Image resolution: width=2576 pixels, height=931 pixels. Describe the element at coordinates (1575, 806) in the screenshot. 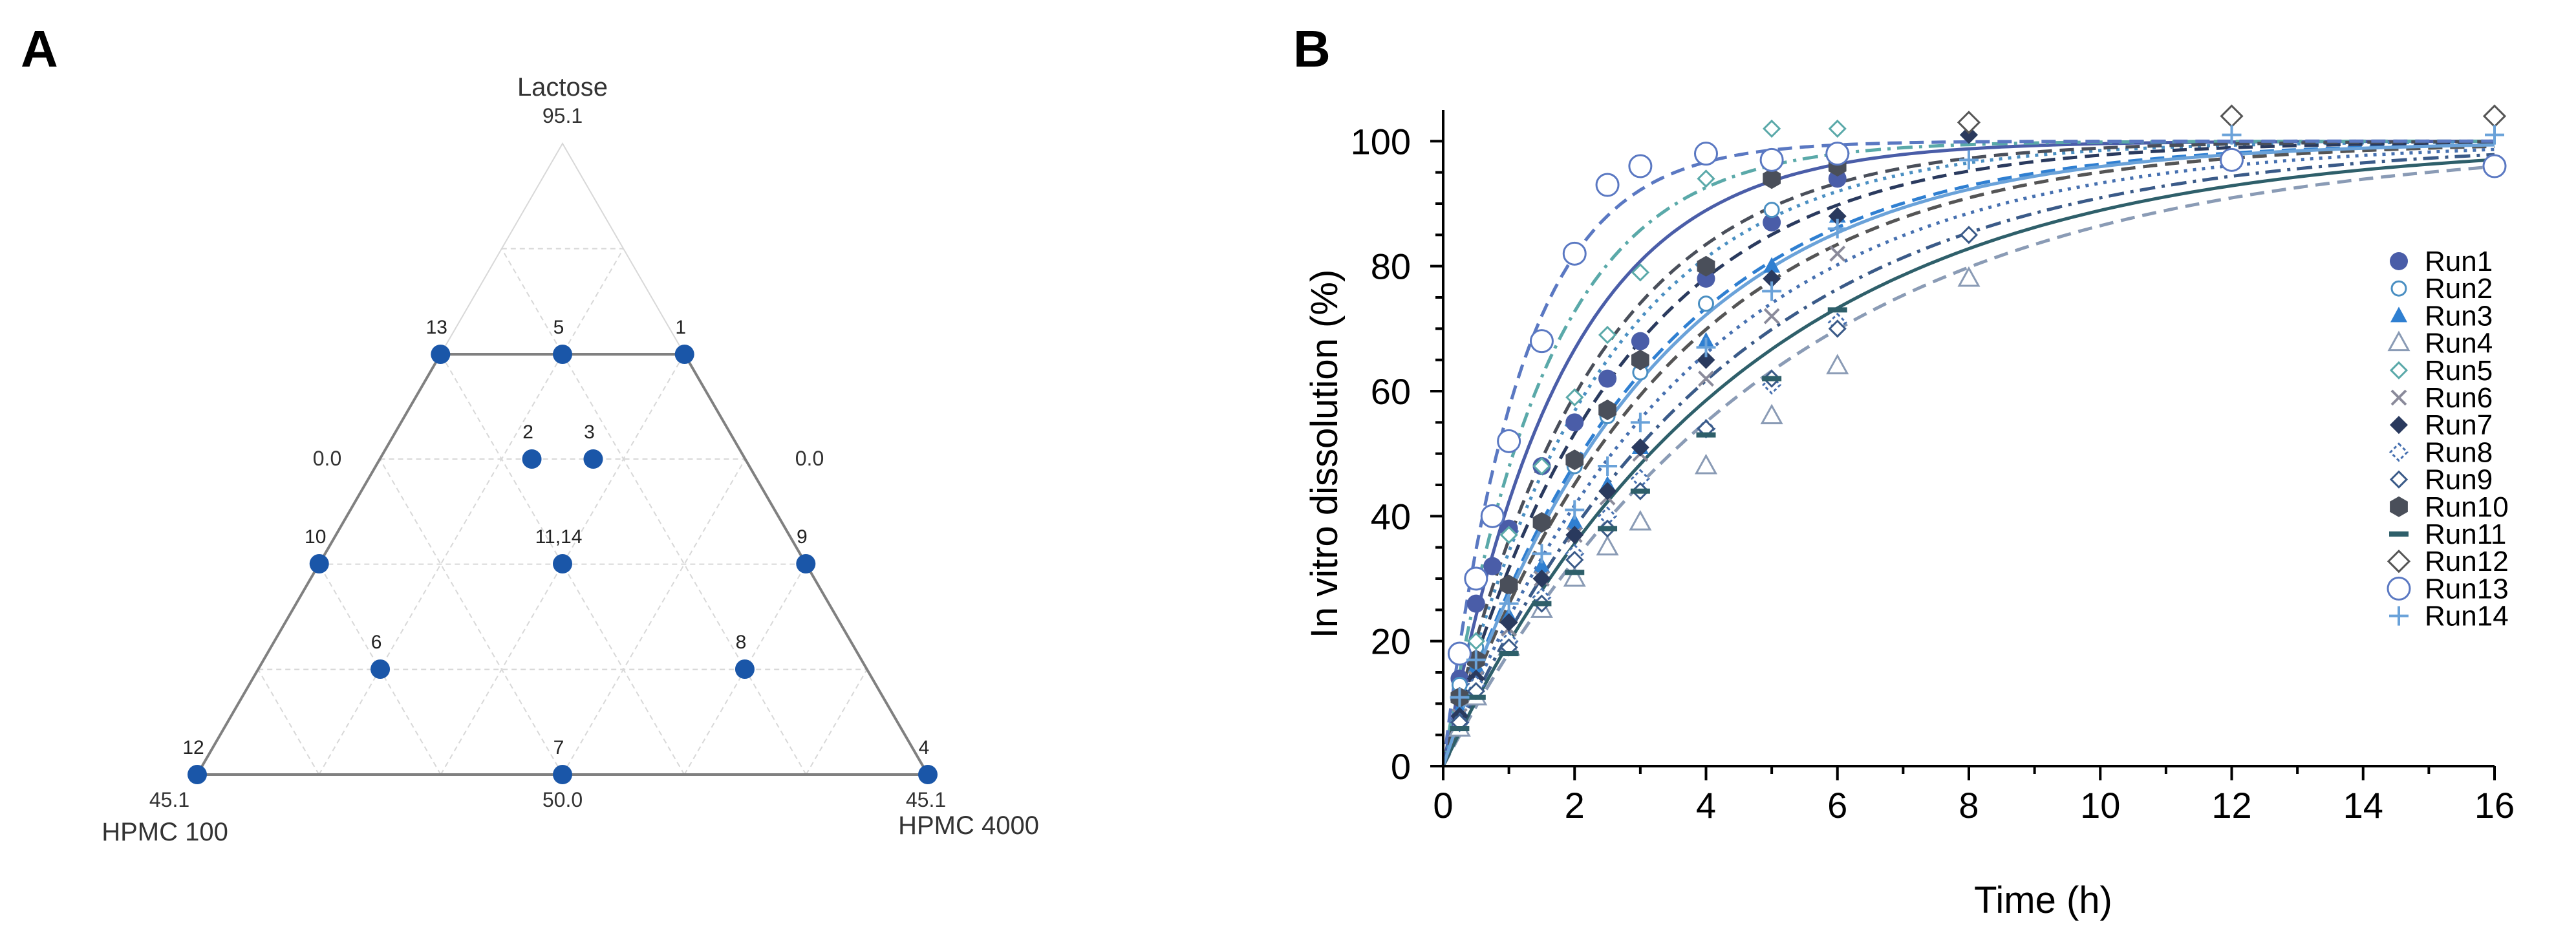

I see `x-tick-label: 2` at that location.